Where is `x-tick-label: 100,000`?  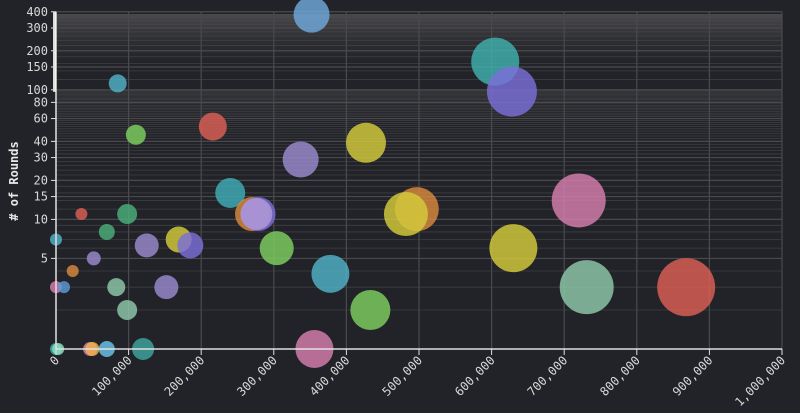 x-tick-label: 100,000 is located at coordinates (112, 376).